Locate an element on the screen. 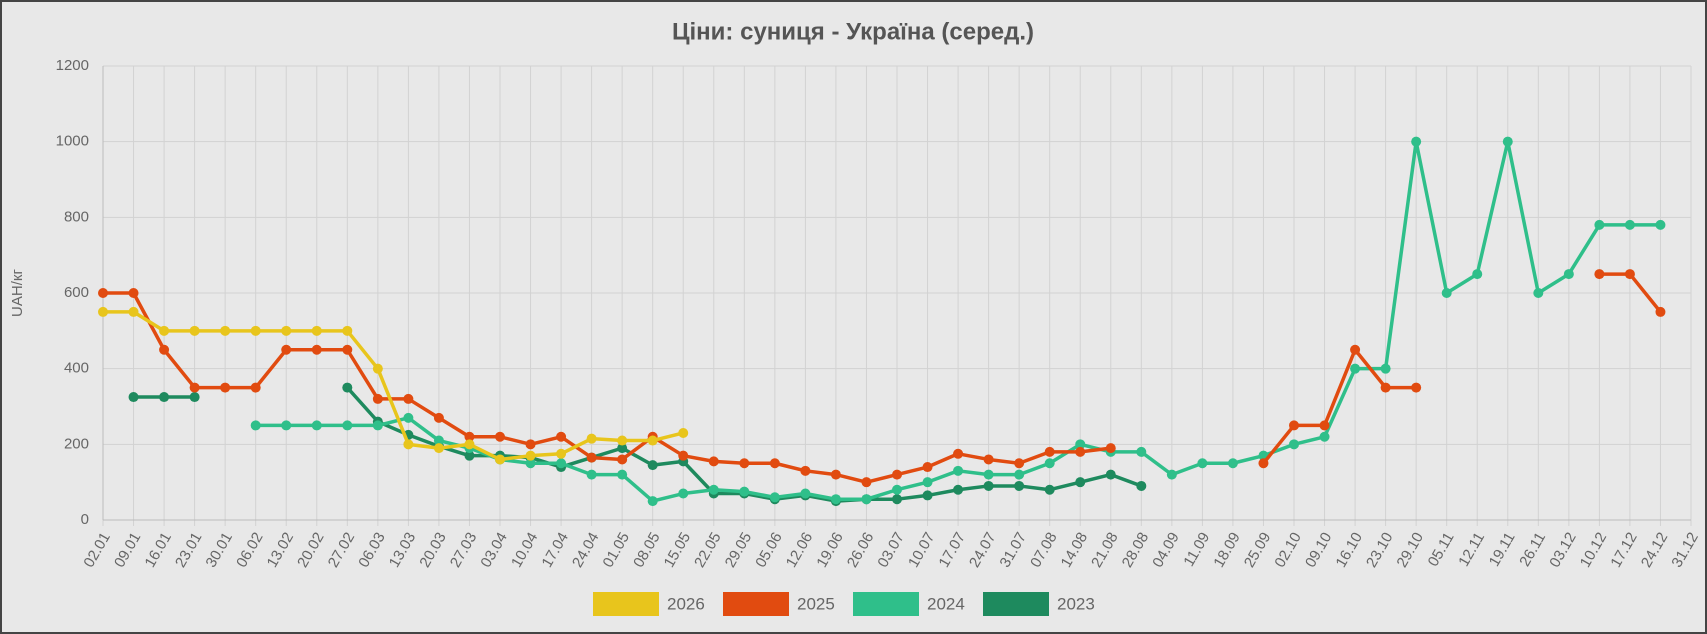 Image resolution: width=1707 pixels, height=634 pixels. series-line is located at coordinates (393, 386).